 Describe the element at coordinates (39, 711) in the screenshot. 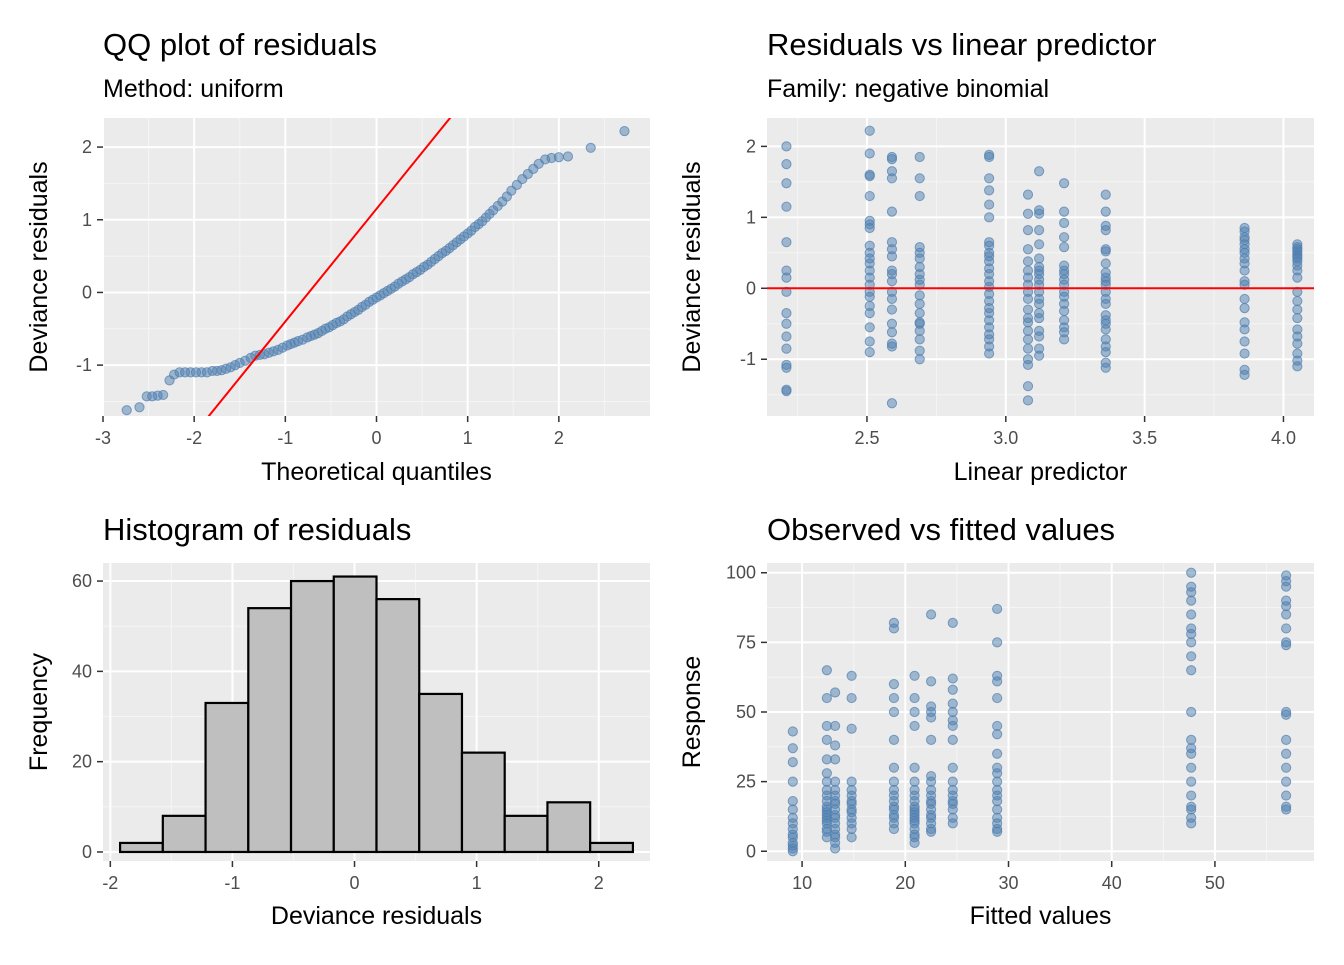

I see `histogram-y-axis-title: Frequency` at that location.